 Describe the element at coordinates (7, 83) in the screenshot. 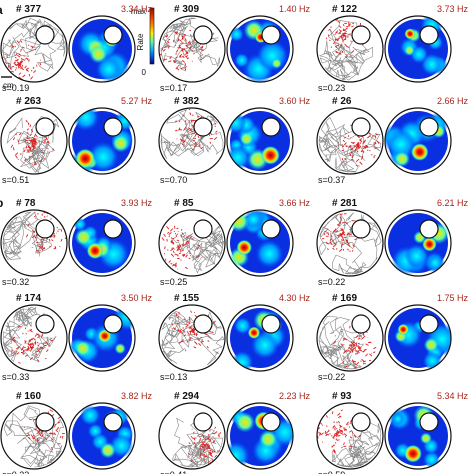

I see `scale-bar: cm` at that location.